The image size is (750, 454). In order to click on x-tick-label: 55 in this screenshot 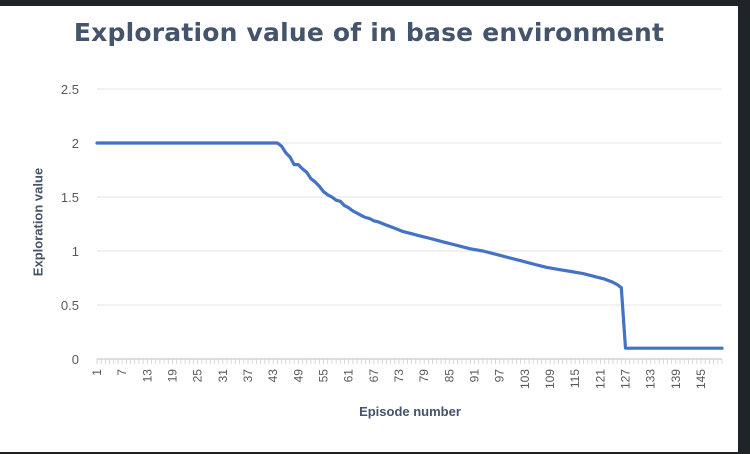, I will do `click(324, 376)`.